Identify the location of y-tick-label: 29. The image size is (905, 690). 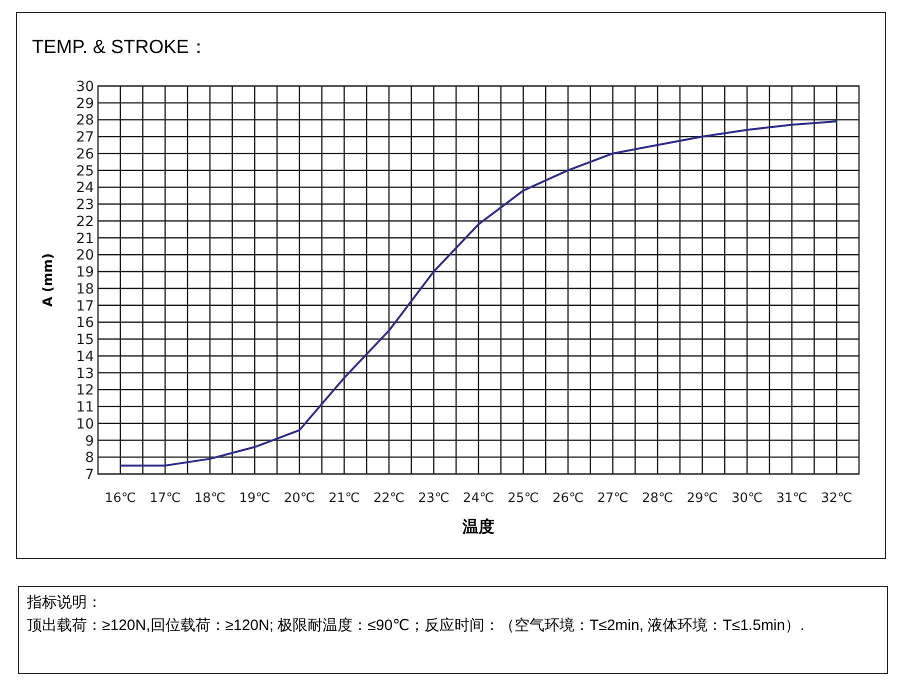
(85, 104).